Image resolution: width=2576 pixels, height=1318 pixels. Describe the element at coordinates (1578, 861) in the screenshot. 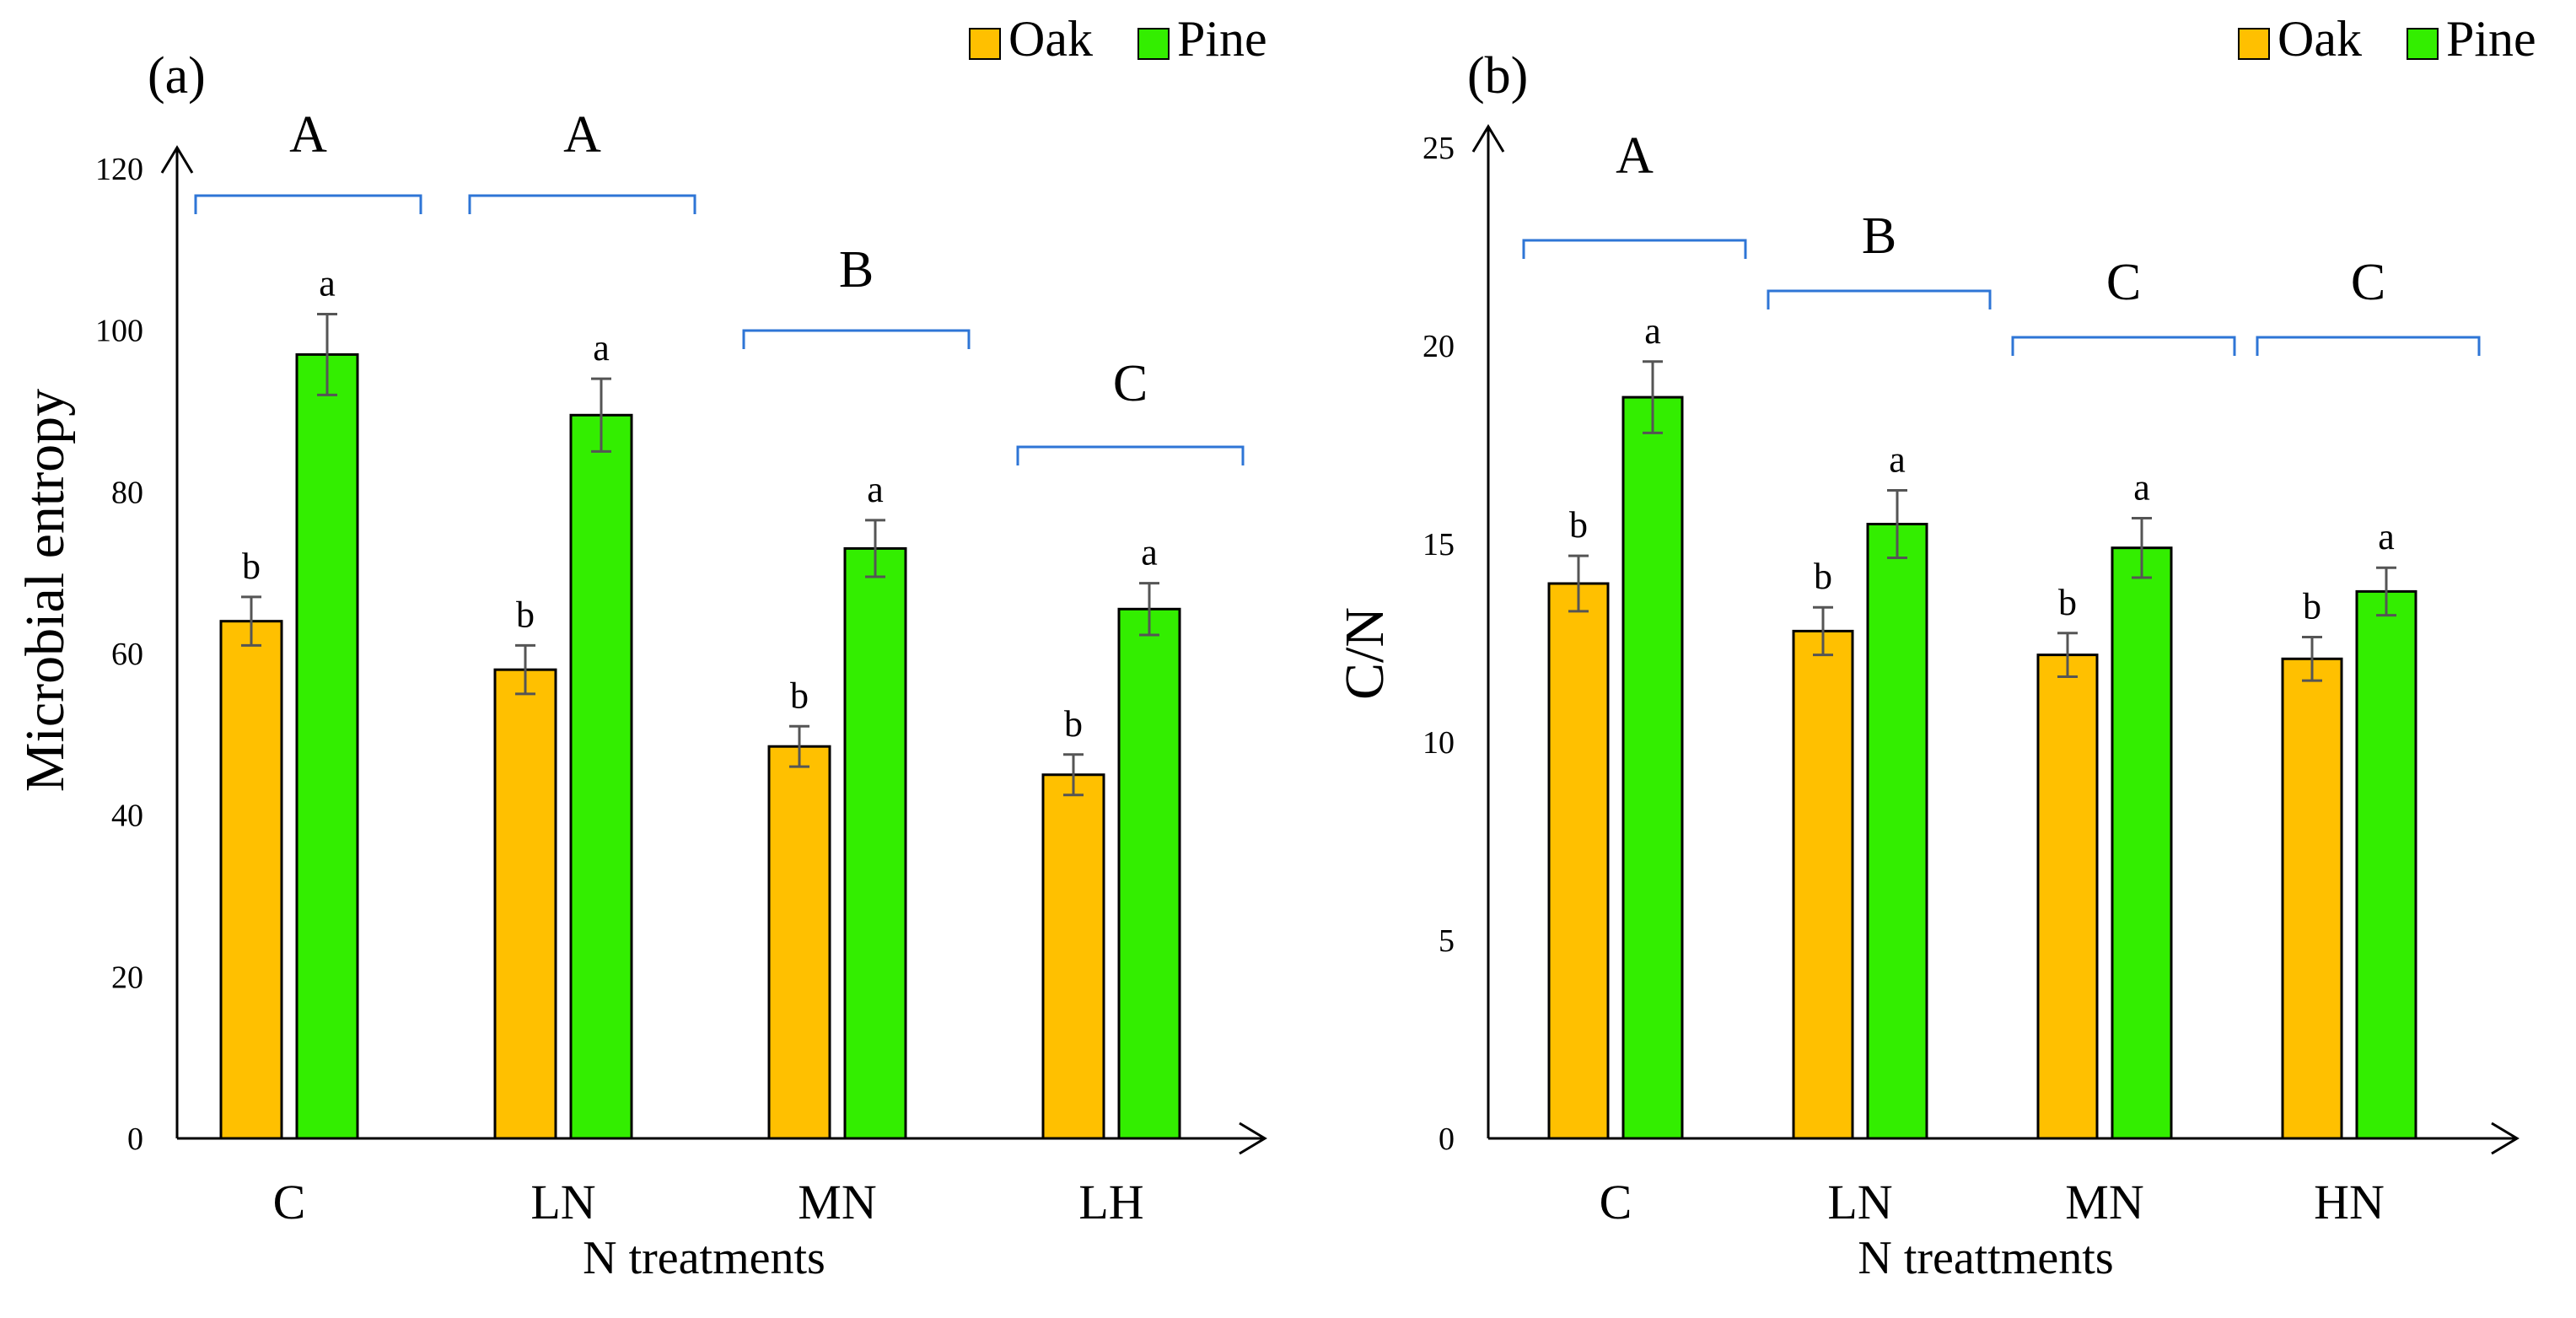

I see `panel2-bar-oak-c` at that location.